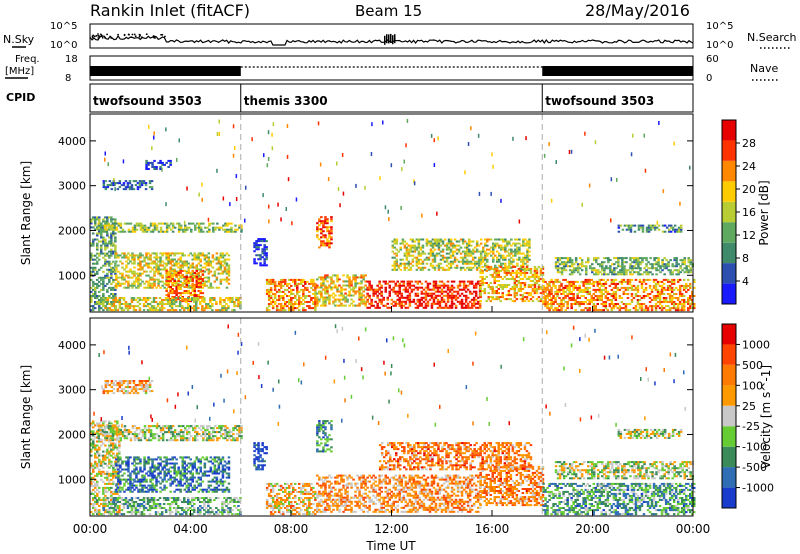 This screenshot has height=554, width=800. What do you see at coordinates (764, 68) in the screenshot?
I see `nave-label: Nave` at bounding box center [764, 68].